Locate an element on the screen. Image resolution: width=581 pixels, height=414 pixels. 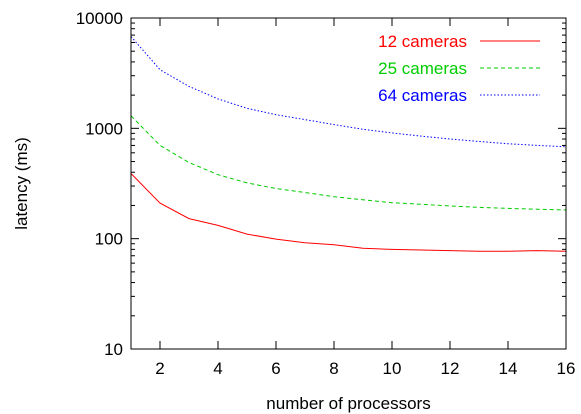
legend-label: 25 cameras is located at coordinates (422, 68).